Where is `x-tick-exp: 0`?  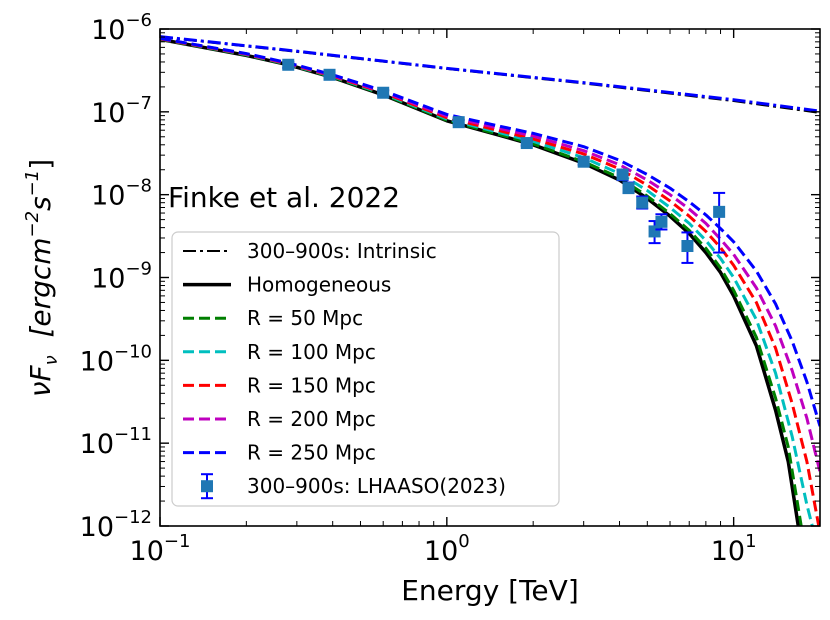 x-tick-exp: 0 is located at coordinates (463, 541).